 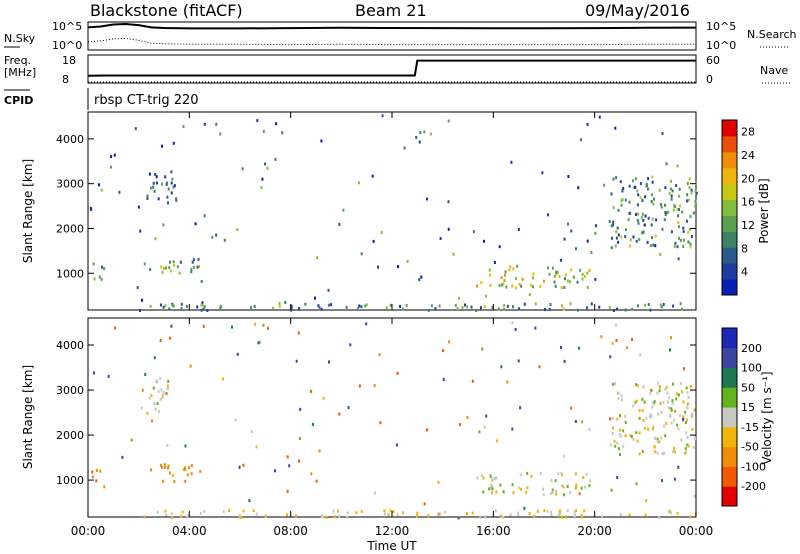 I want to click on x-tick-label: 00:00, so click(x=88, y=531).